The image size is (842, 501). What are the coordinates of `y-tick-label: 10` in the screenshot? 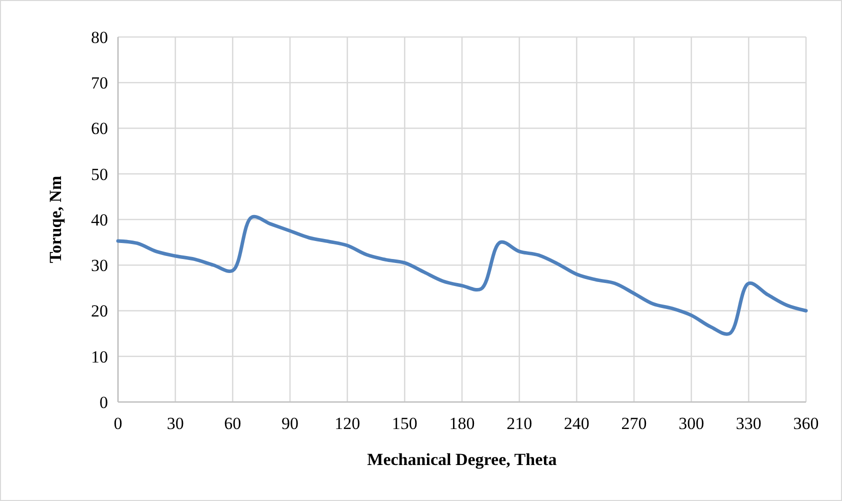 It's located at (99, 356).